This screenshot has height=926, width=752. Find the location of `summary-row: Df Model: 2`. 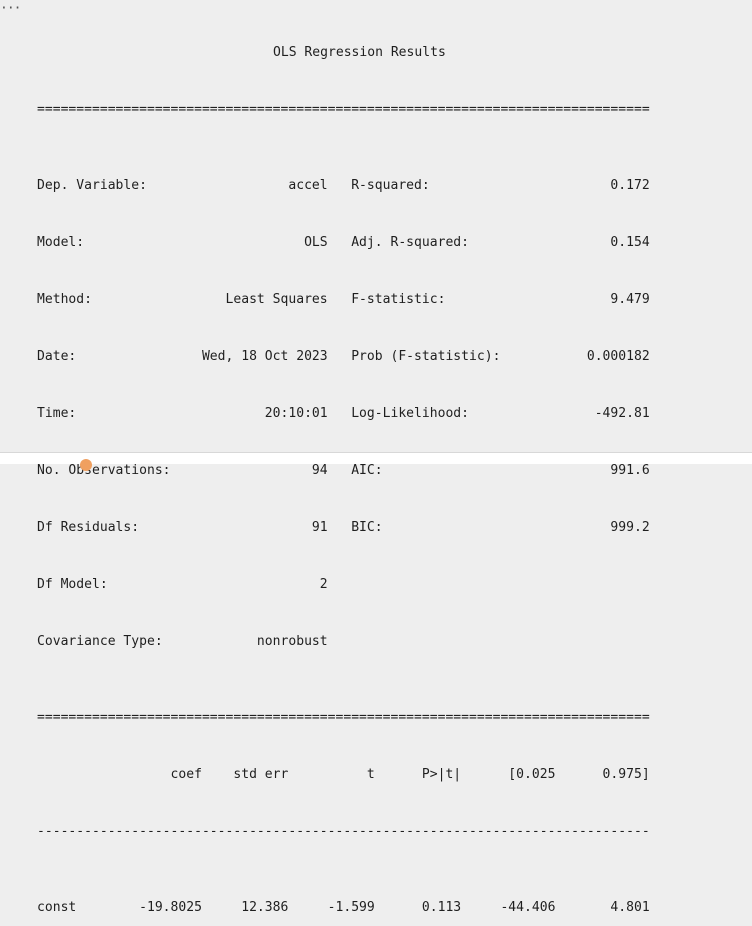

summary-row: Df Model: 2 is located at coordinates (182, 584).